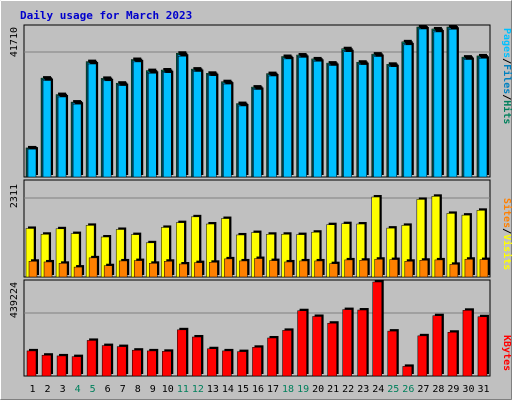 This screenshot has width=512, height=400. What do you see at coordinates (506, 231) in the screenshot?
I see `visits-legend-part: /` at bounding box center [506, 231].